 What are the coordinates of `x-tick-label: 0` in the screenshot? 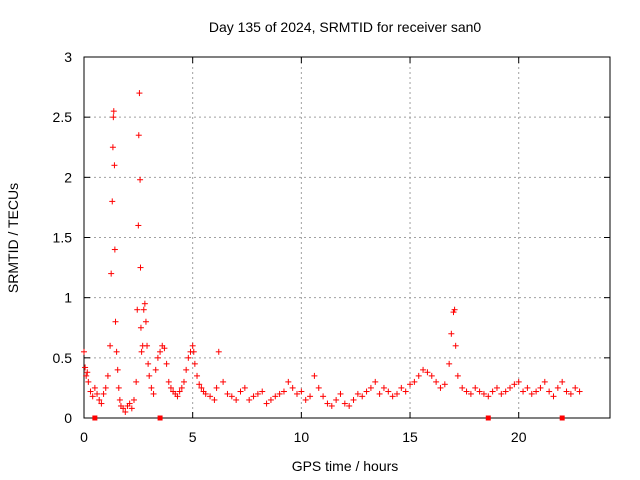 It's located at (84, 437).